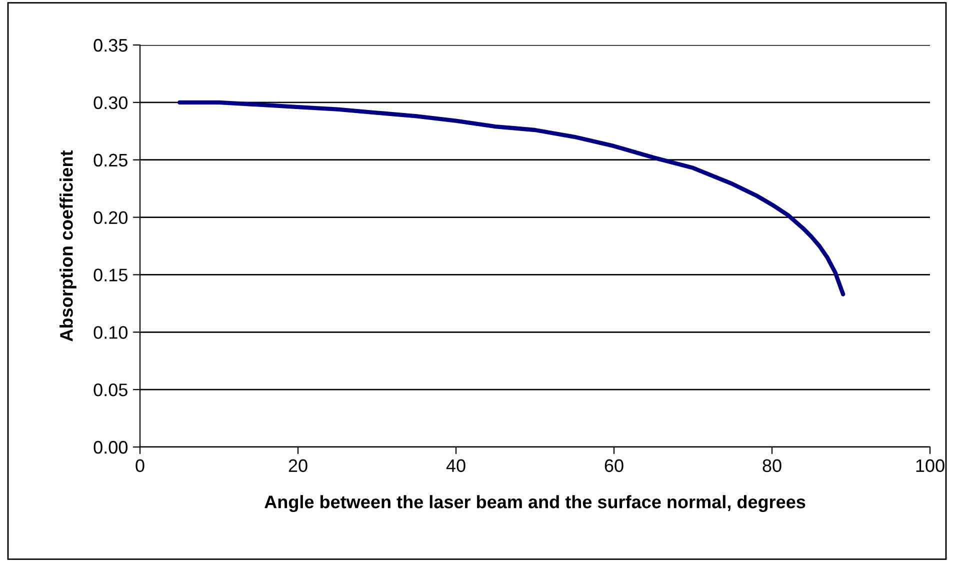 Image resolution: width=954 pixels, height=562 pixels. What do you see at coordinates (930, 465) in the screenshot?
I see `x-tick-label: 100` at bounding box center [930, 465].